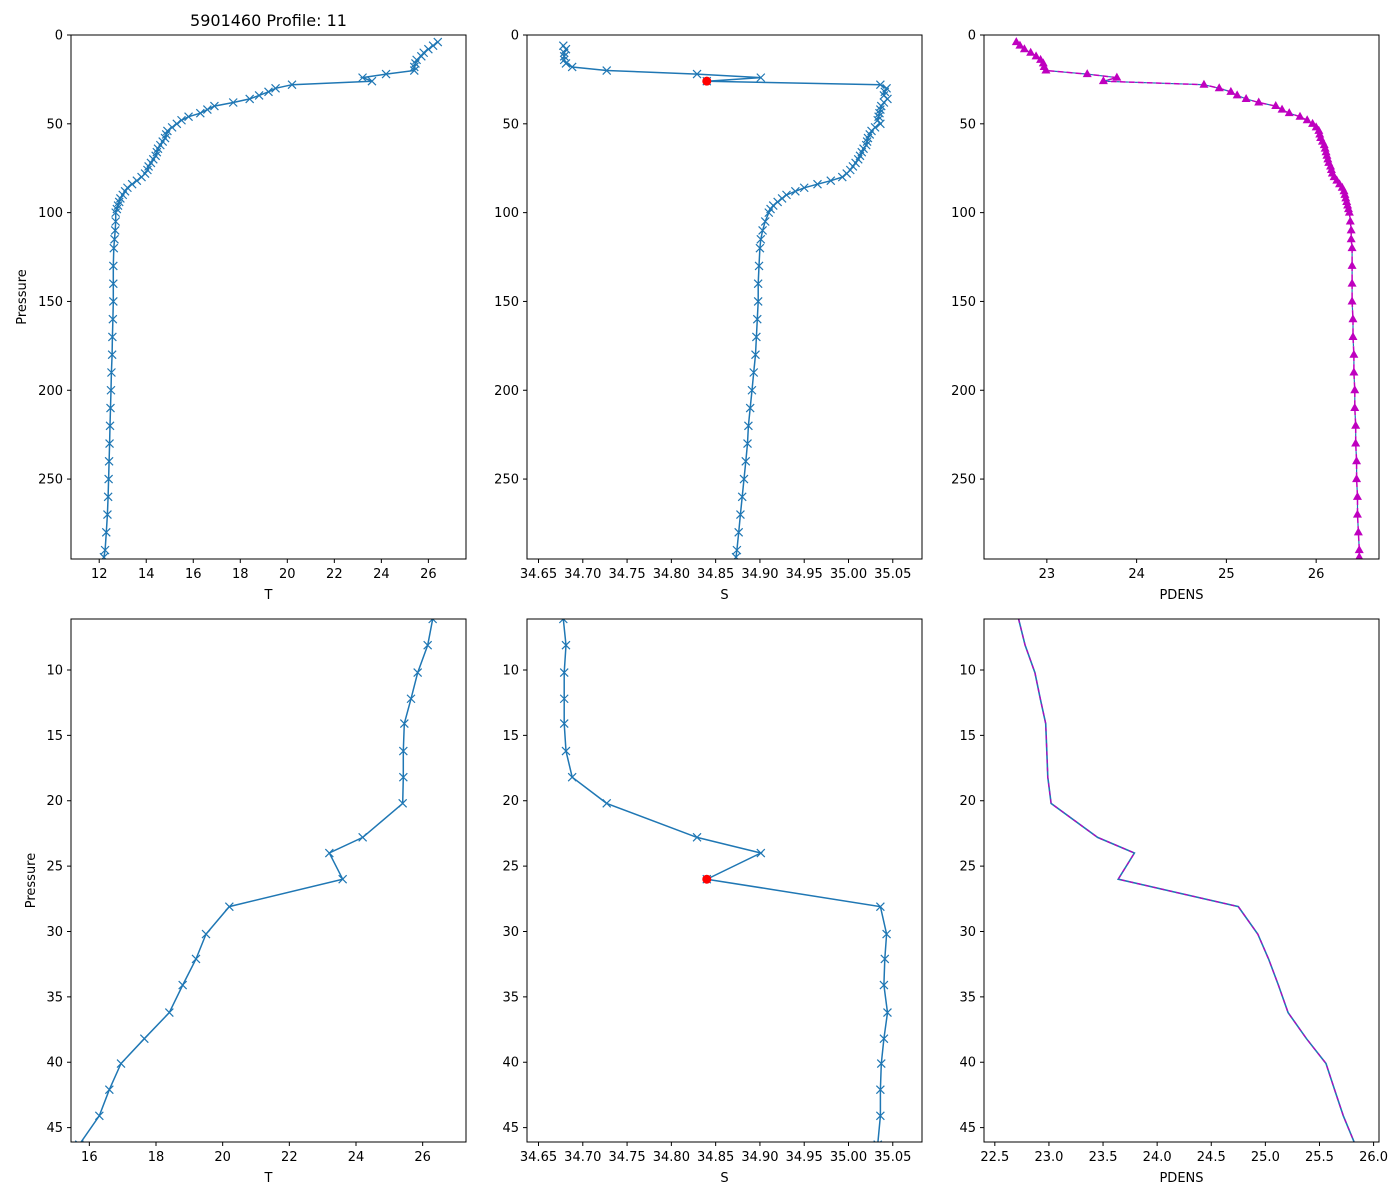 This screenshot has height=1200, width=1400. What do you see at coordinates (1319, 1157) in the screenshot?
I see `x-tick-label: 25.5` at bounding box center [1319, 1157].